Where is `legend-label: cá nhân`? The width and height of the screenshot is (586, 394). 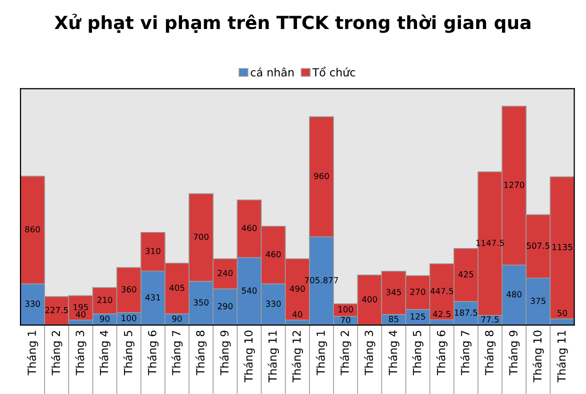 legend-label: cá nhân is located at coordinates (272, 71).